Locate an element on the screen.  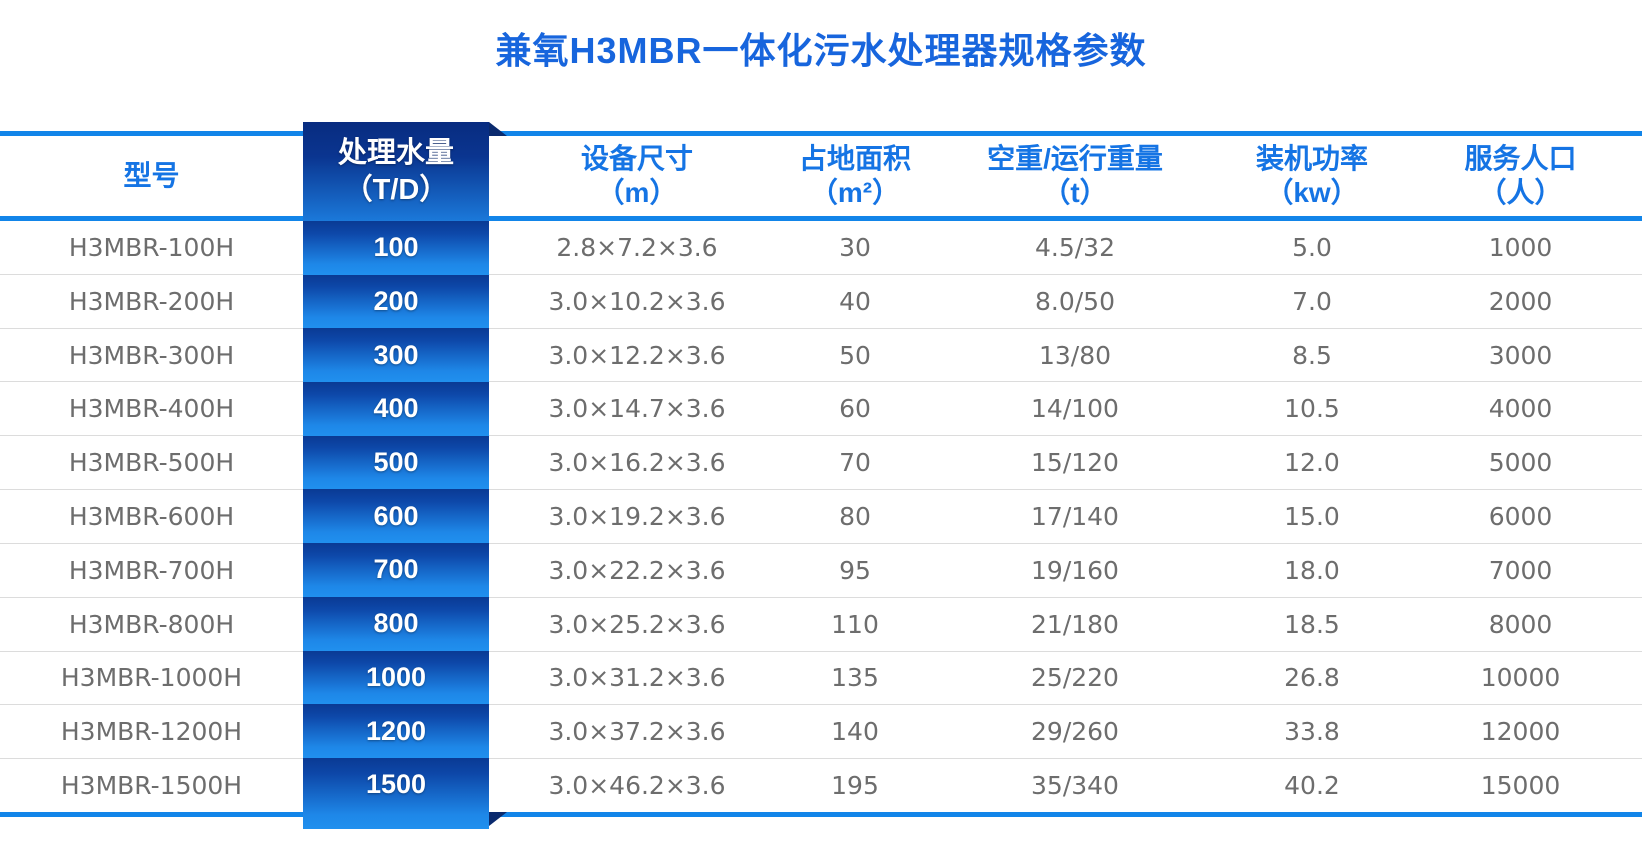
model-cell: H3MBR-1200H is located at coordinates (151, 732).